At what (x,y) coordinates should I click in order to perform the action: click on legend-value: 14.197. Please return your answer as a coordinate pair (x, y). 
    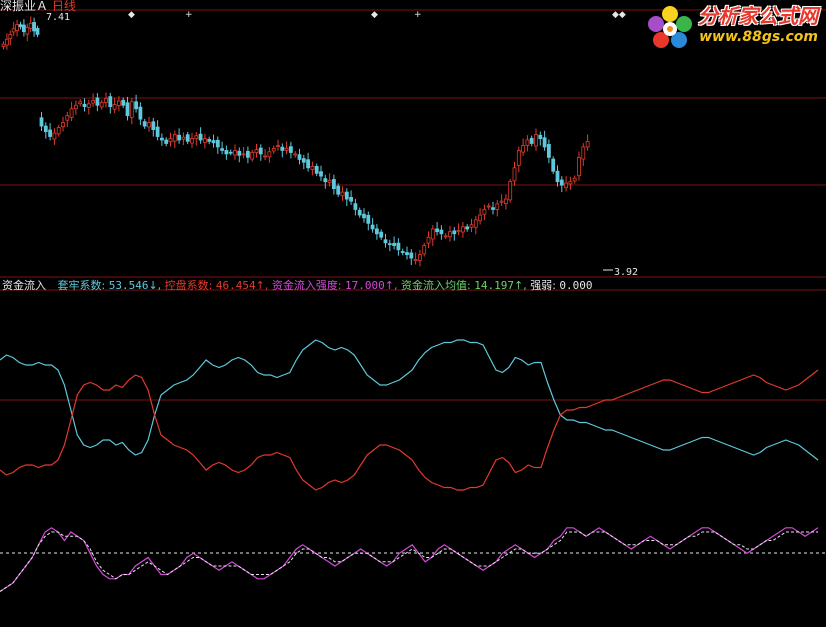
    Looking at the image, I should click on (494, 285).